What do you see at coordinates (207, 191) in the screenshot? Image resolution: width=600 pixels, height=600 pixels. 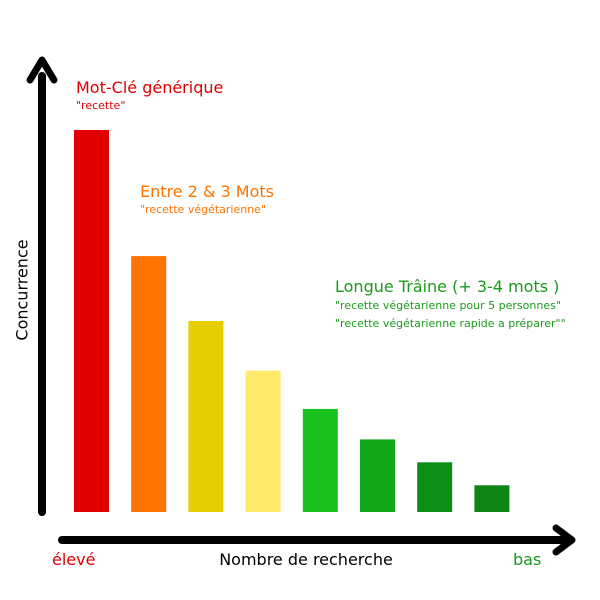 I see `annotation-title: Entre 2 & 3 Mots` at bounding box center [207, 191].